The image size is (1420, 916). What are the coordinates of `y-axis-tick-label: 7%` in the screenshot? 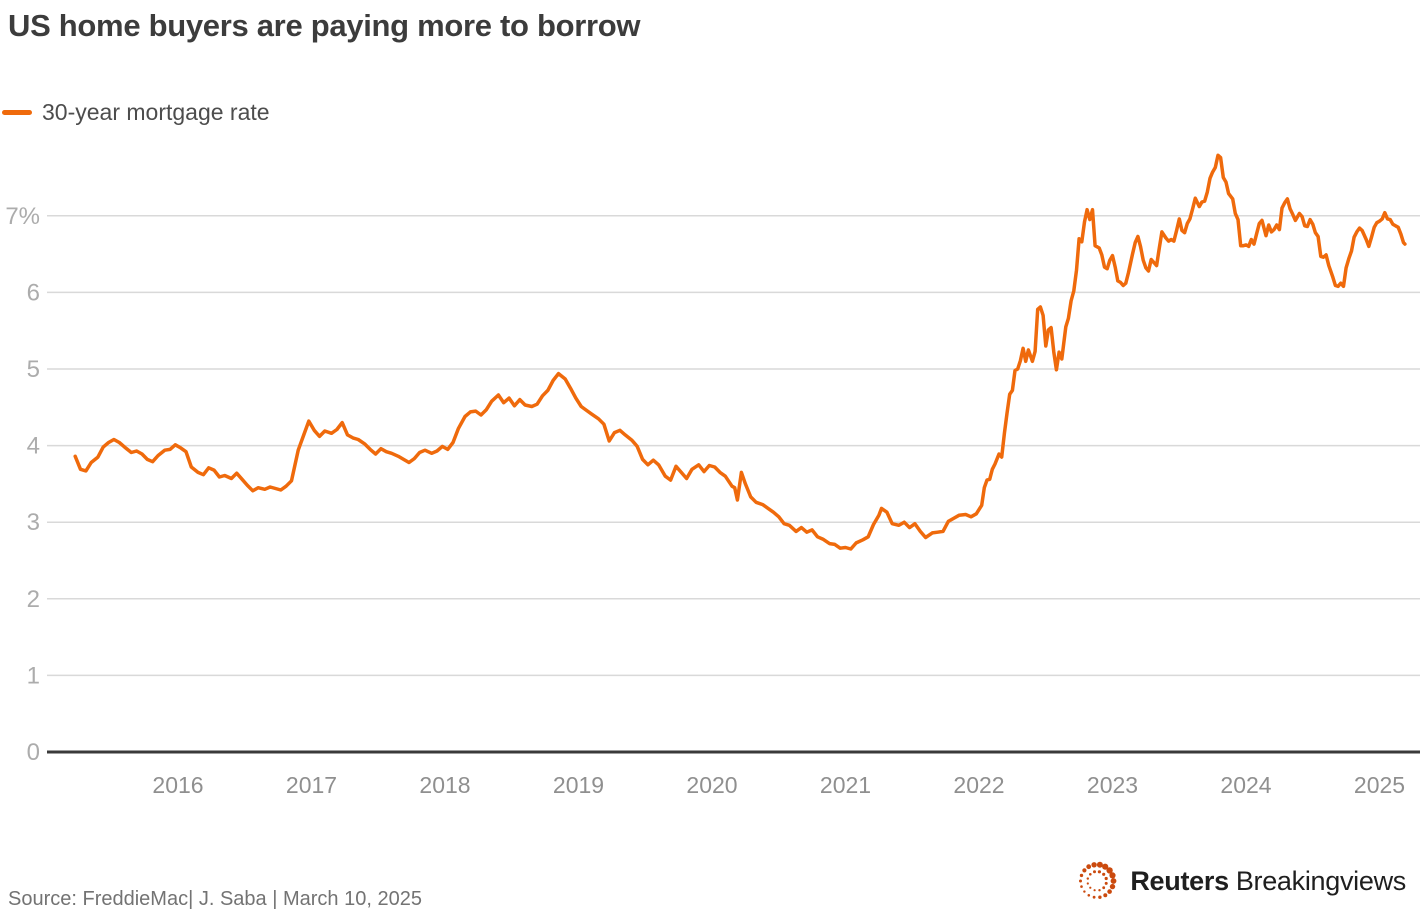 It's located at (22, 216).